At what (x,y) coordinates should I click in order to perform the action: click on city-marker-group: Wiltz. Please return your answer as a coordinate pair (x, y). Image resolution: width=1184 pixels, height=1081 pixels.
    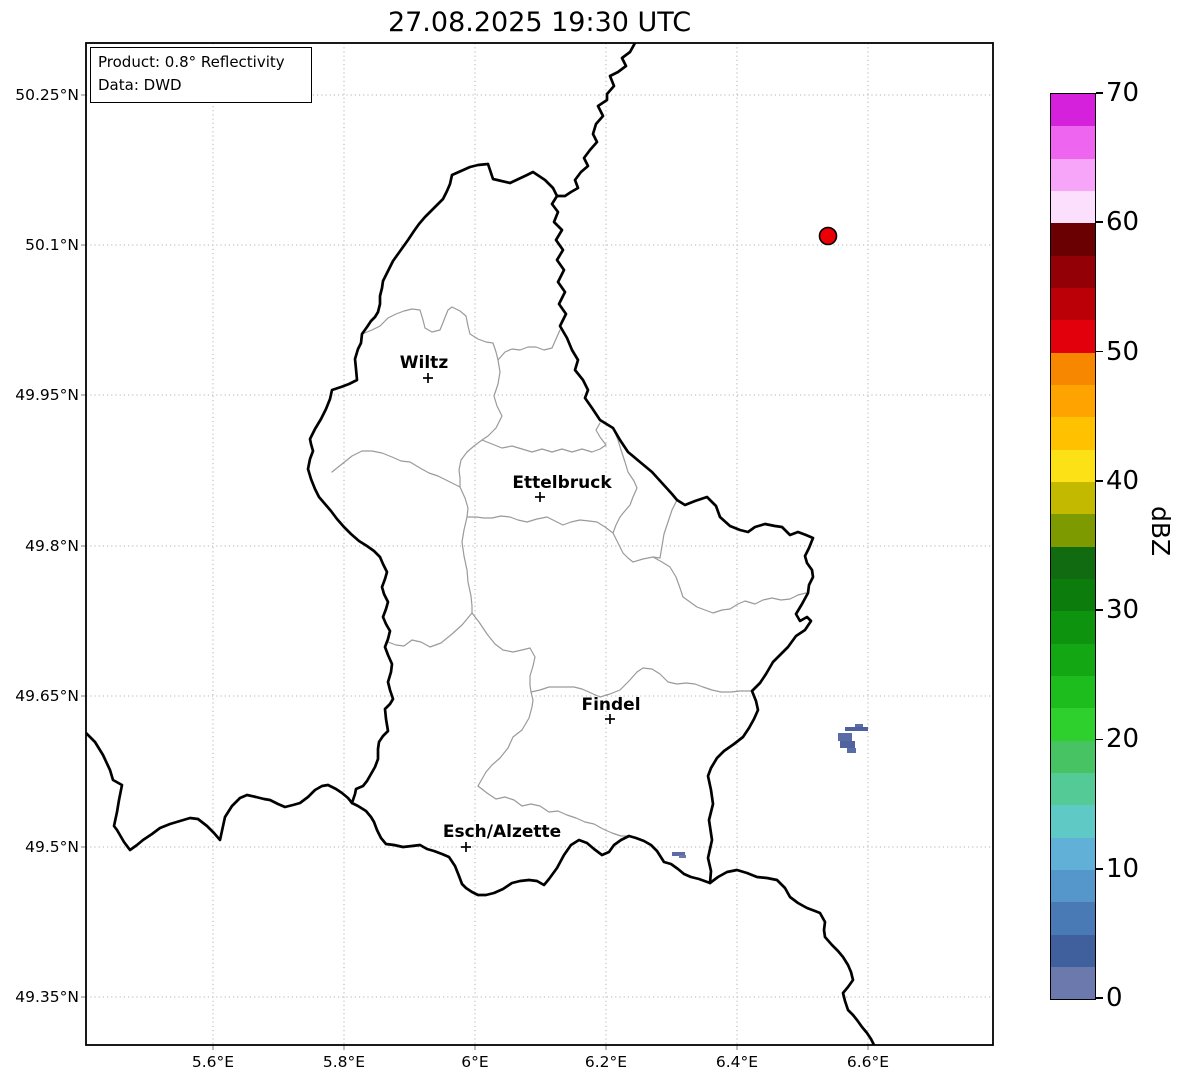
    Looking at the image, I should click on (424, 368).